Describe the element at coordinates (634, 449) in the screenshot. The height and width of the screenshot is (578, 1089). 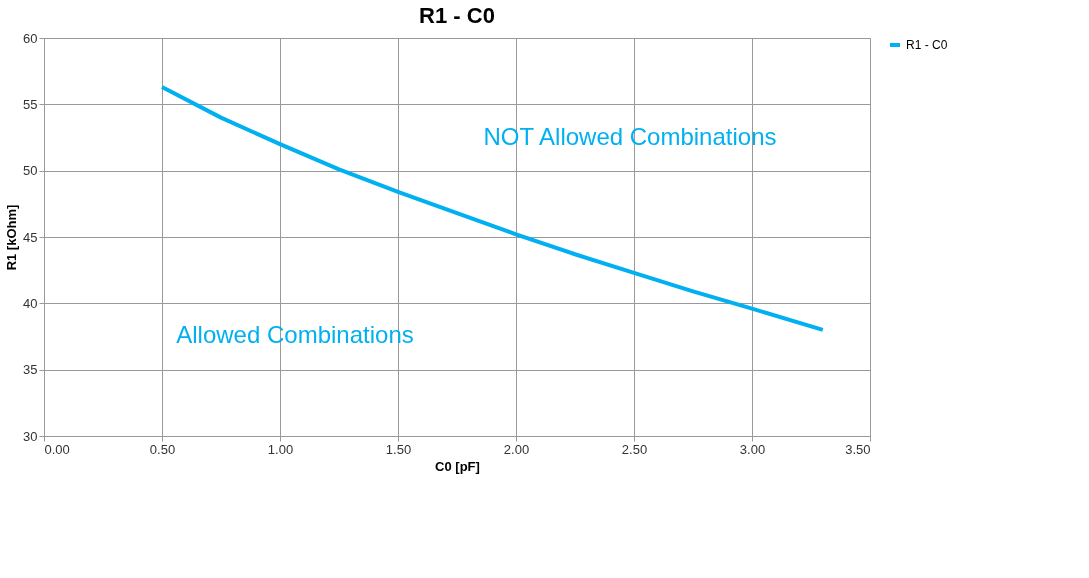
I see `x-tick-label: 2.50` at that location.